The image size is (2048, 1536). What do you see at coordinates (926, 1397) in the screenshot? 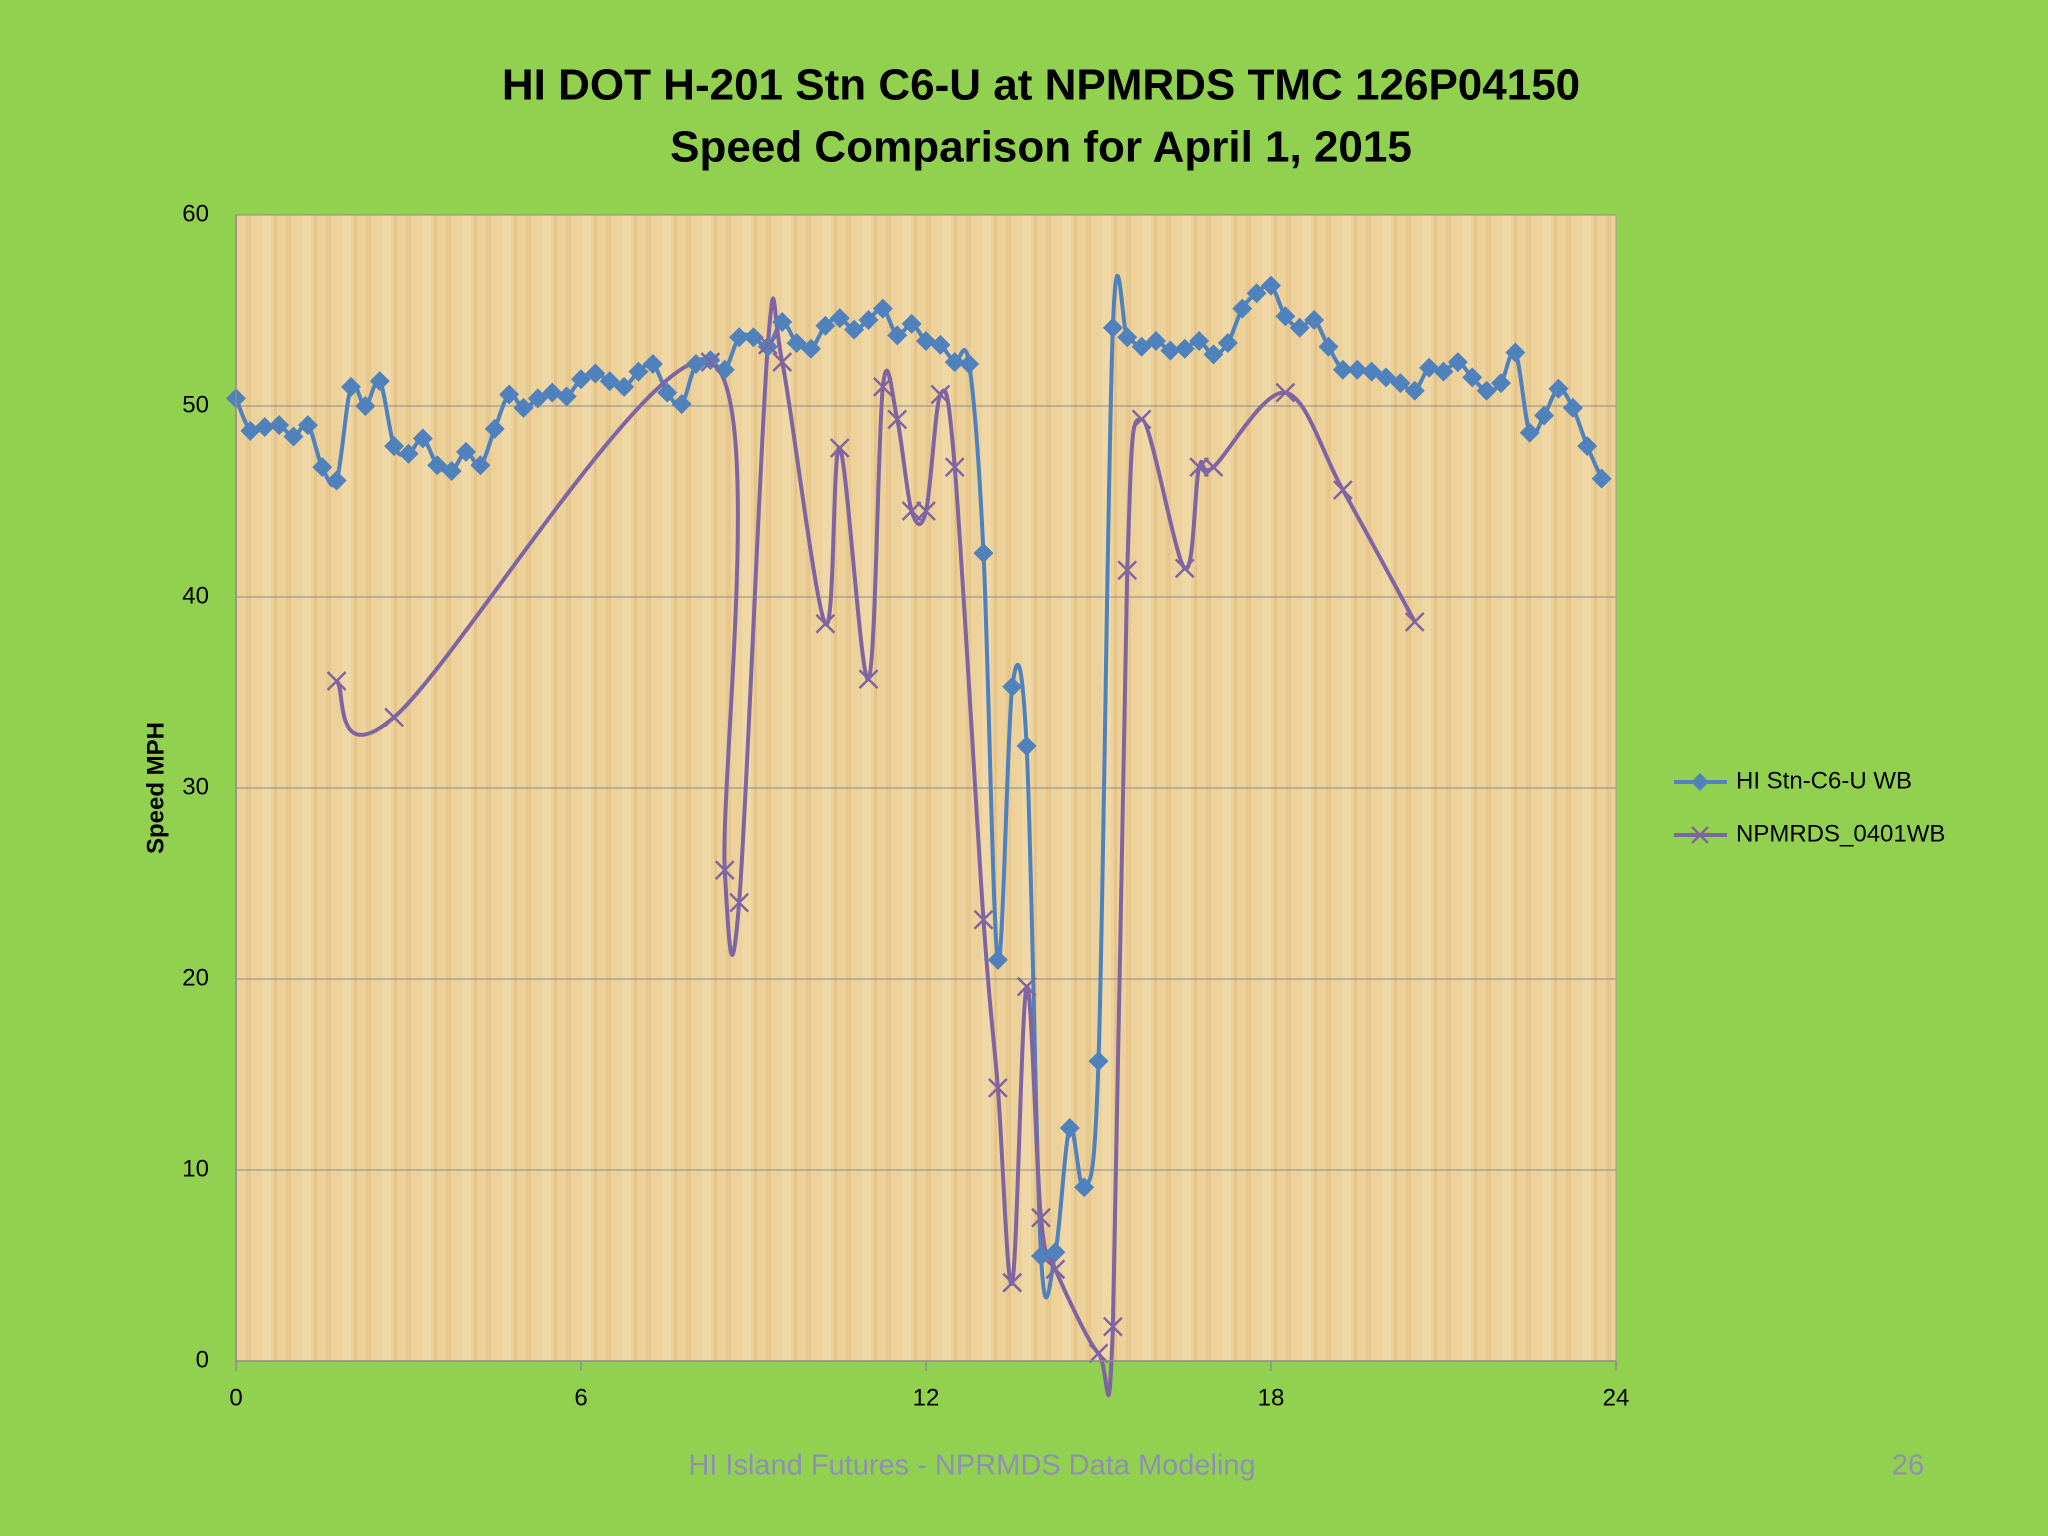
I see `x-tick-label: 12` at bounding box center [926, 1397].